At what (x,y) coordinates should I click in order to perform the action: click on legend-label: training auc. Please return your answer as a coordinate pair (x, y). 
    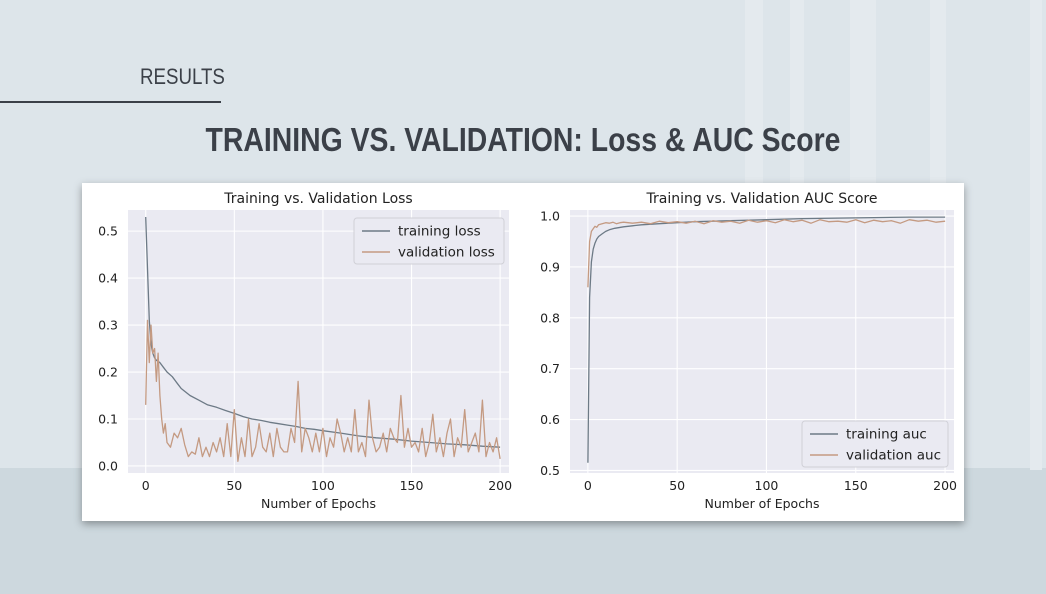
    Looking at the image, I should click on (886, 435).